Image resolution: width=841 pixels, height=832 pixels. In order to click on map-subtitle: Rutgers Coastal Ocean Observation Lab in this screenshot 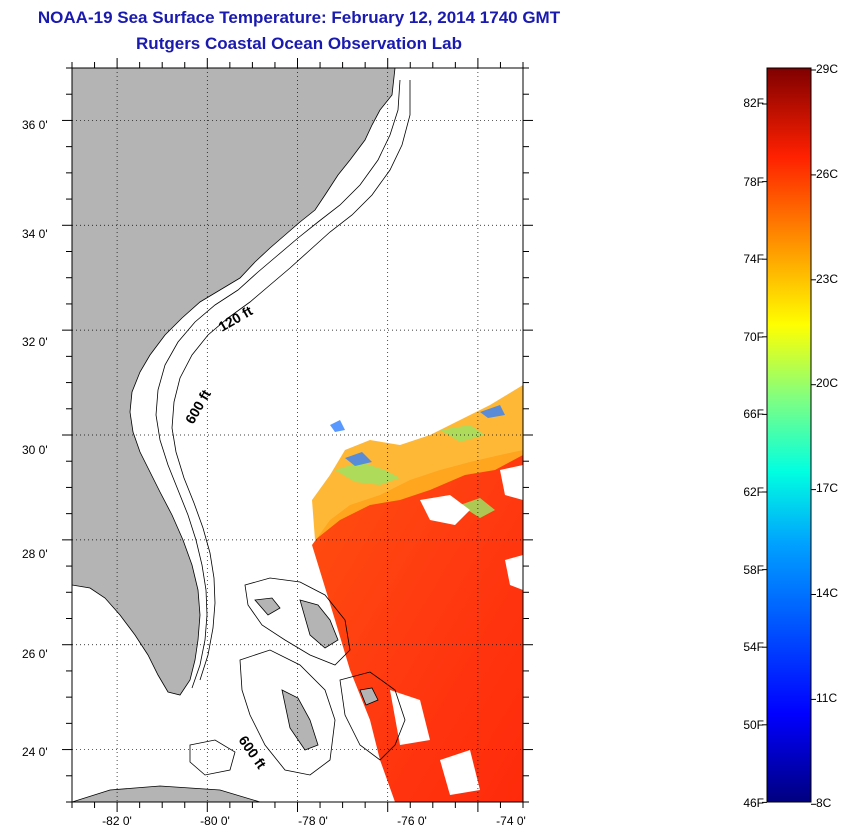, I will do `click(299, 43)`.